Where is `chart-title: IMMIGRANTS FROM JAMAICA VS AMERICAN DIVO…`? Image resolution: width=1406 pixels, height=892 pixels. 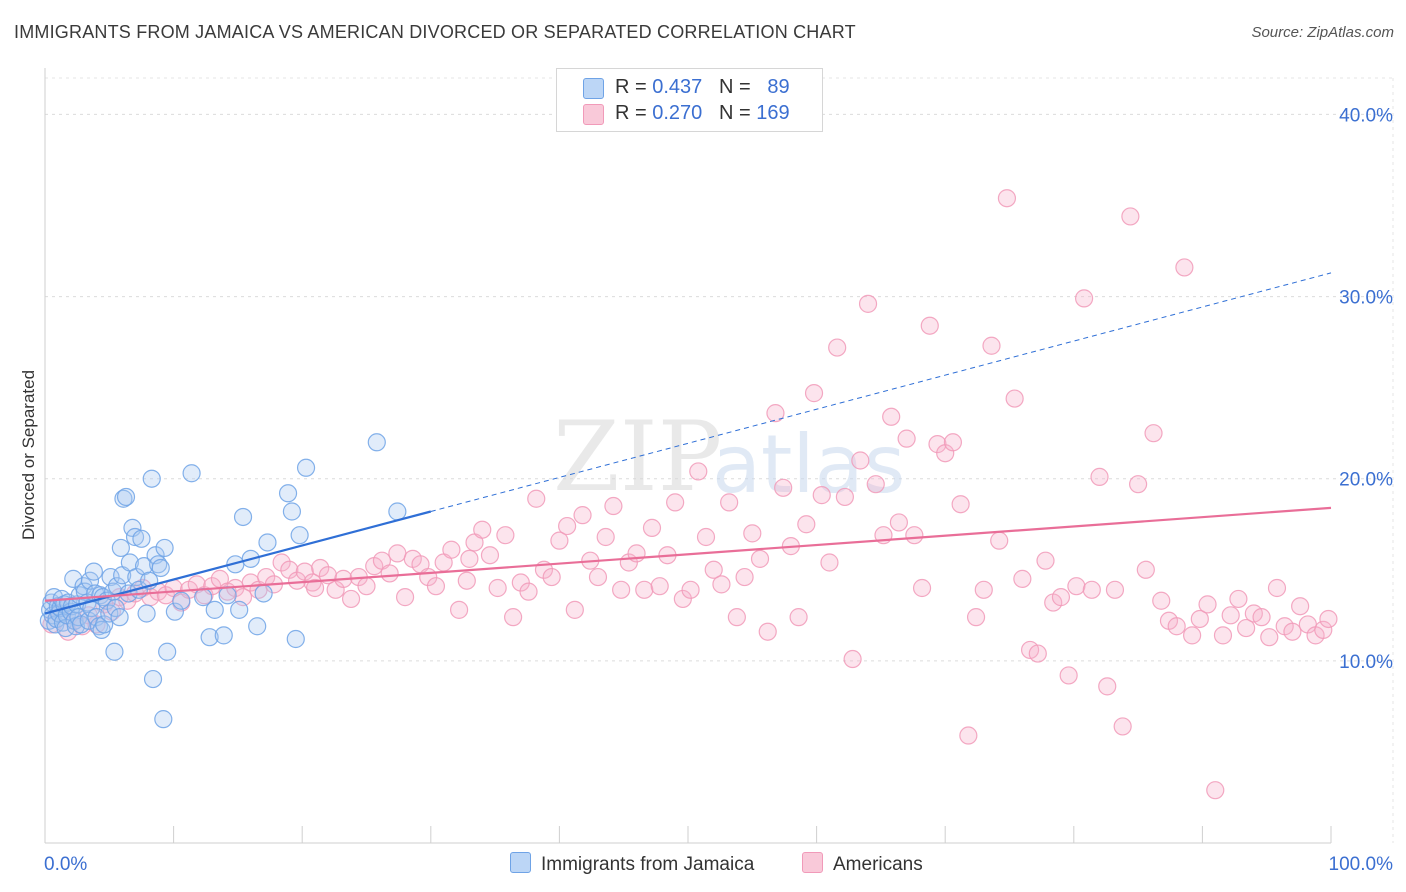 chart-title: IMMIGRANTS FROM JAMAICA VS AMERICAN DIVO… is located at coordinates (435, 32).